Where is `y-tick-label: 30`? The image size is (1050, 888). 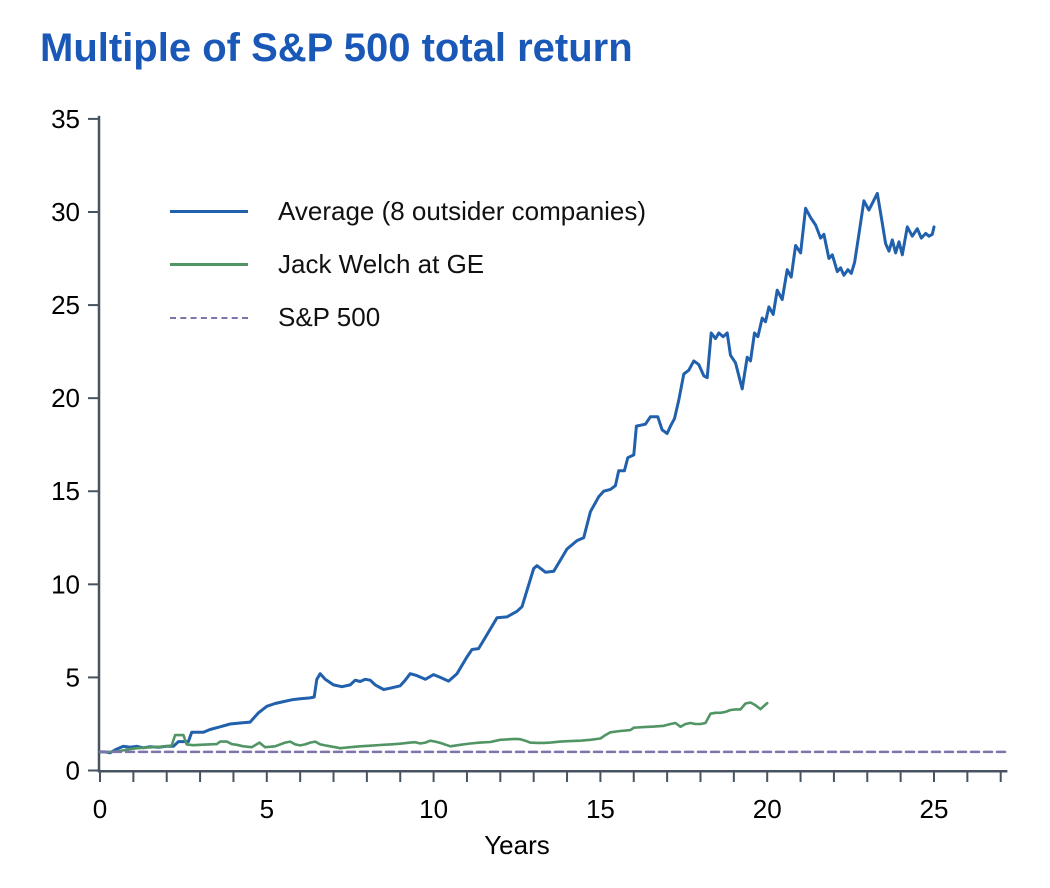 y-tick-label: 30 is located at coordinates (65, 212).